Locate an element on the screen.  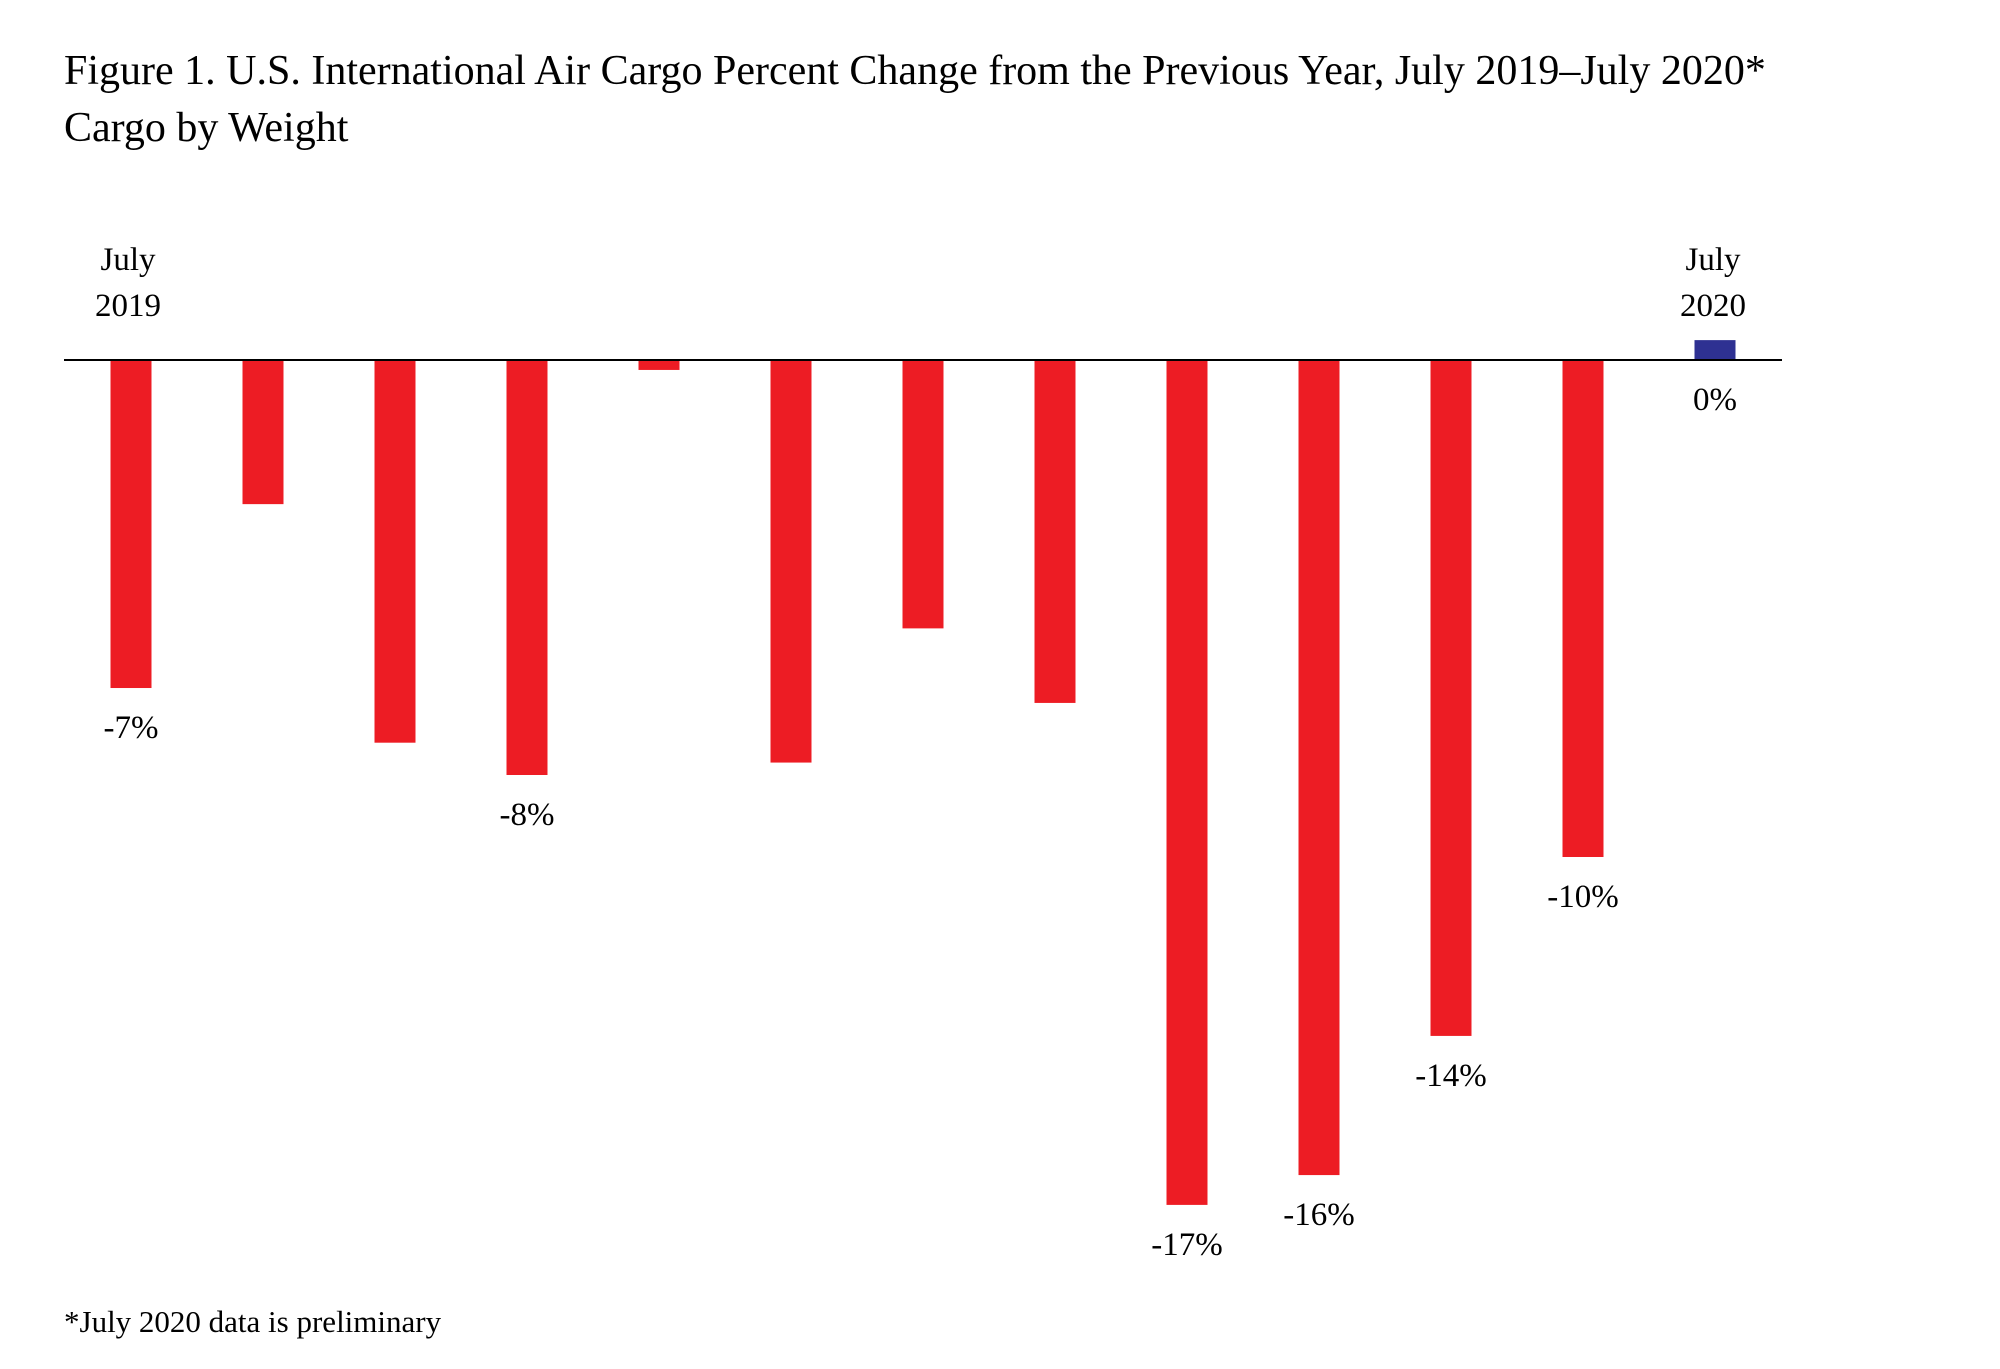
last-label-year: 2020 is located at coordinates (1713, 306).